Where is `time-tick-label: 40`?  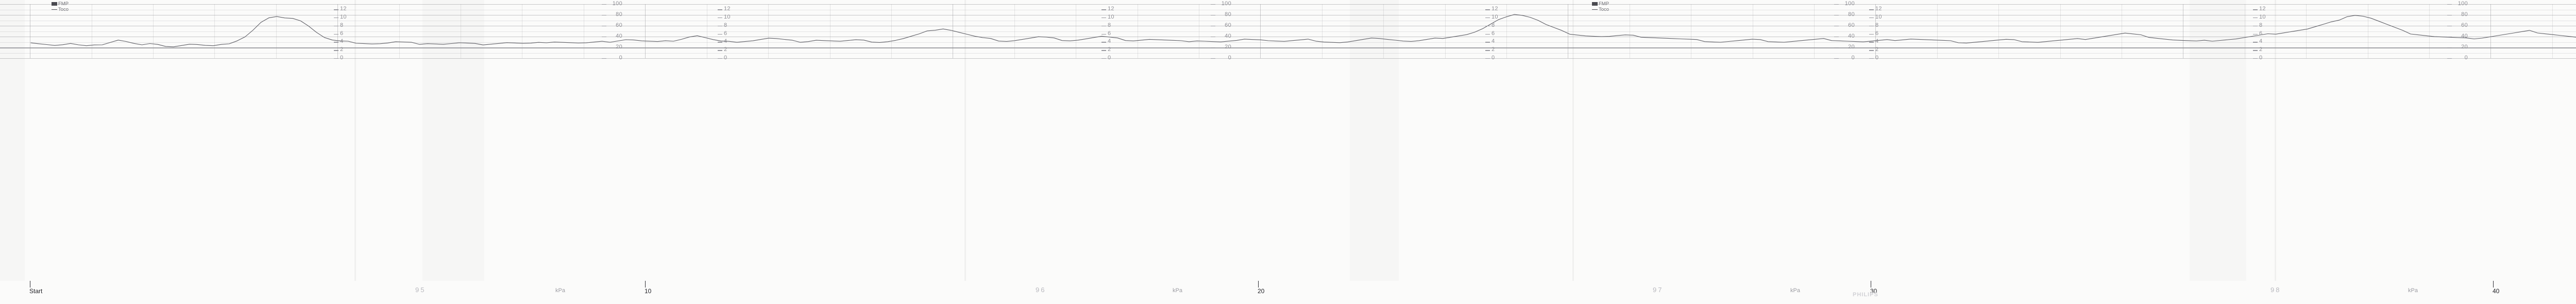 time-tick-label: 40 is located at coordinates (2496, 291).